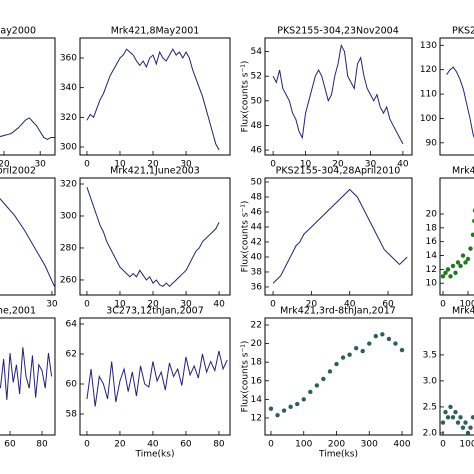  What do you see at coordinates (18, 31) in the screenshot?
I see `panel-title: May2000` at bounding box center [18, 31].